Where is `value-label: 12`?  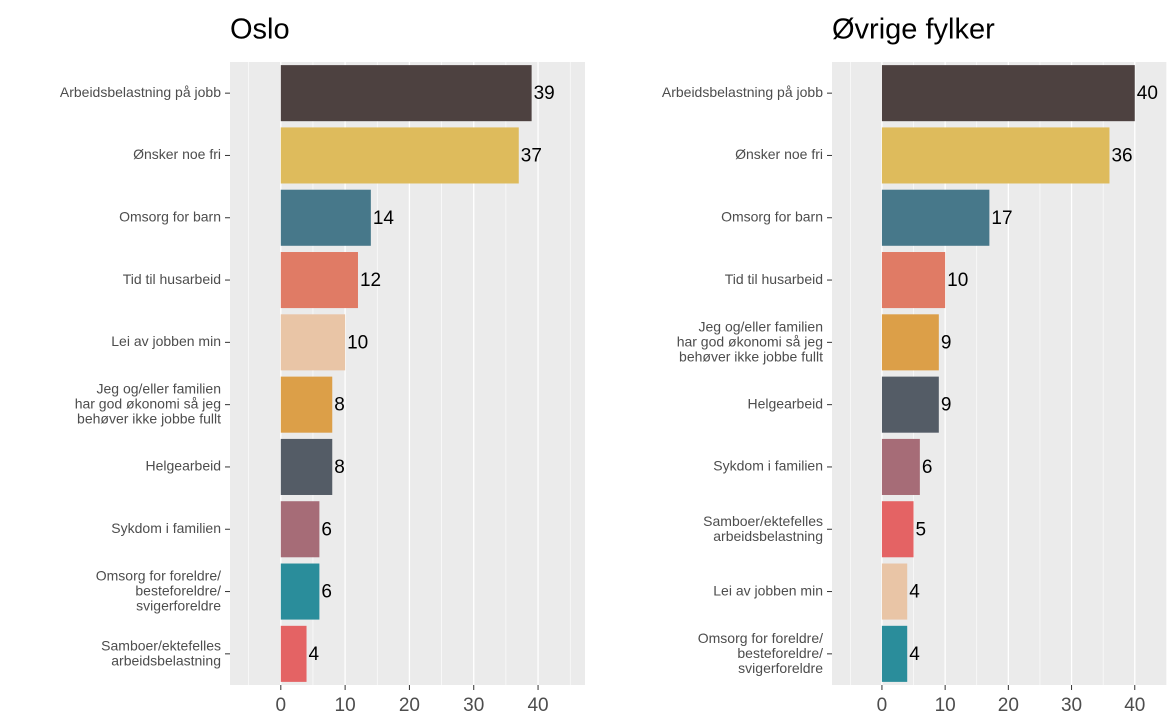 value-label: 12 is located at coordinates (370, 280).